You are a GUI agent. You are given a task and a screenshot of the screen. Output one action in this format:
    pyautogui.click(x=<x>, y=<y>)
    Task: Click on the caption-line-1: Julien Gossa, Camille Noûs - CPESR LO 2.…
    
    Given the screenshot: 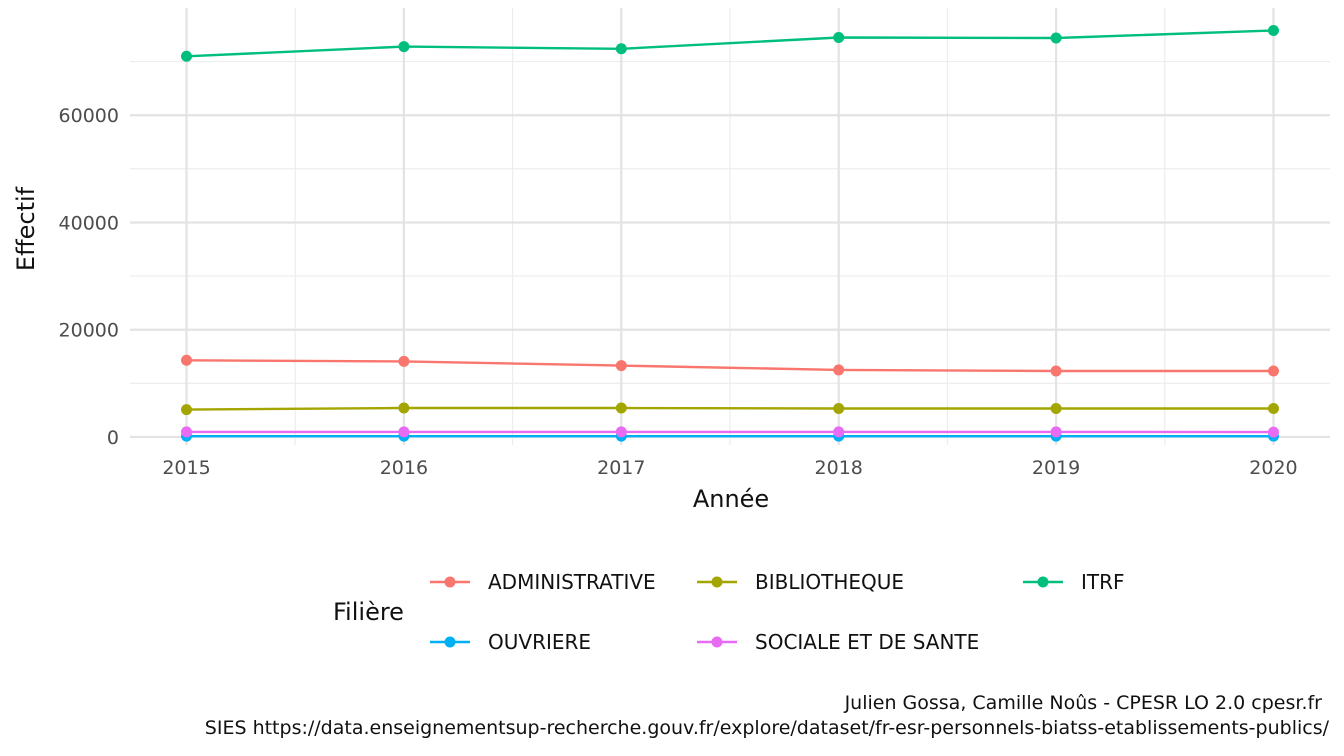 What is the action you would take?
    pyautogui.click(x=1083, y=703)
    